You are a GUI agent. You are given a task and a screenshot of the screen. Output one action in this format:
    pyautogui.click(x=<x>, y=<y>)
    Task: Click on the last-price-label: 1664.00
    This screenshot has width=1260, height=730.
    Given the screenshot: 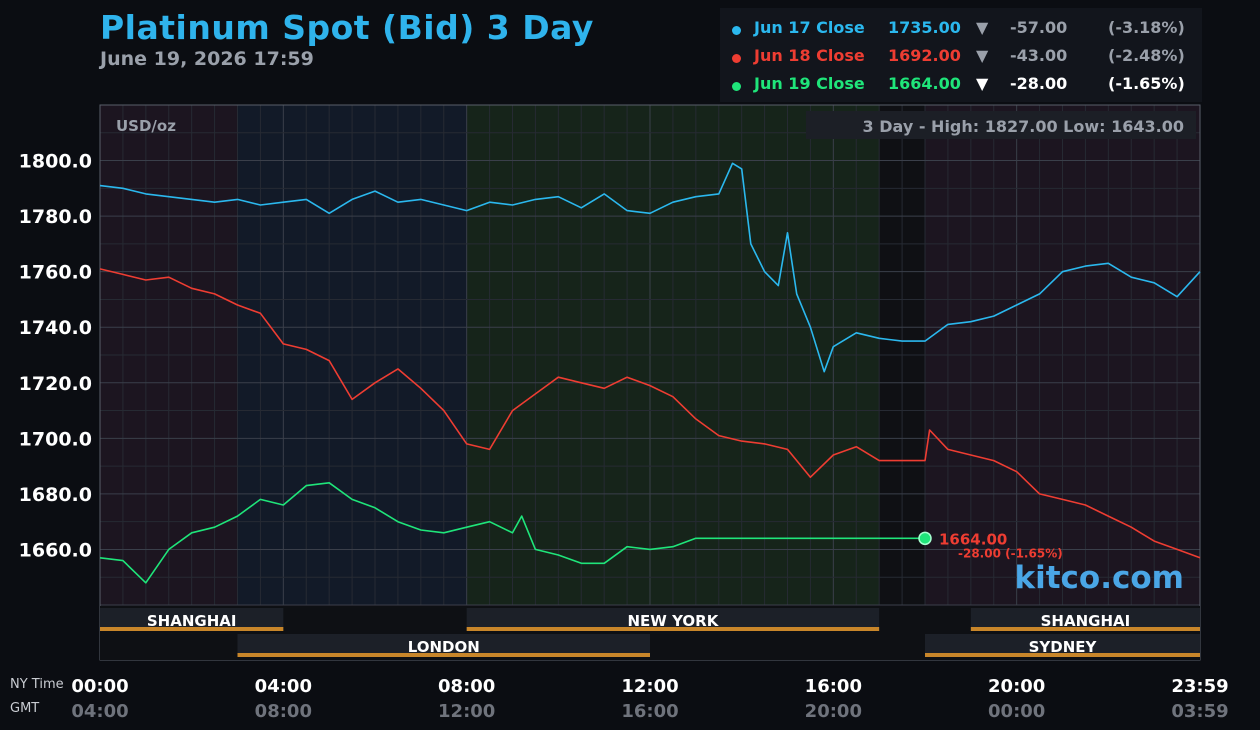 What is the action you would take?
    pyautogui.click(x=973, y=539)
    